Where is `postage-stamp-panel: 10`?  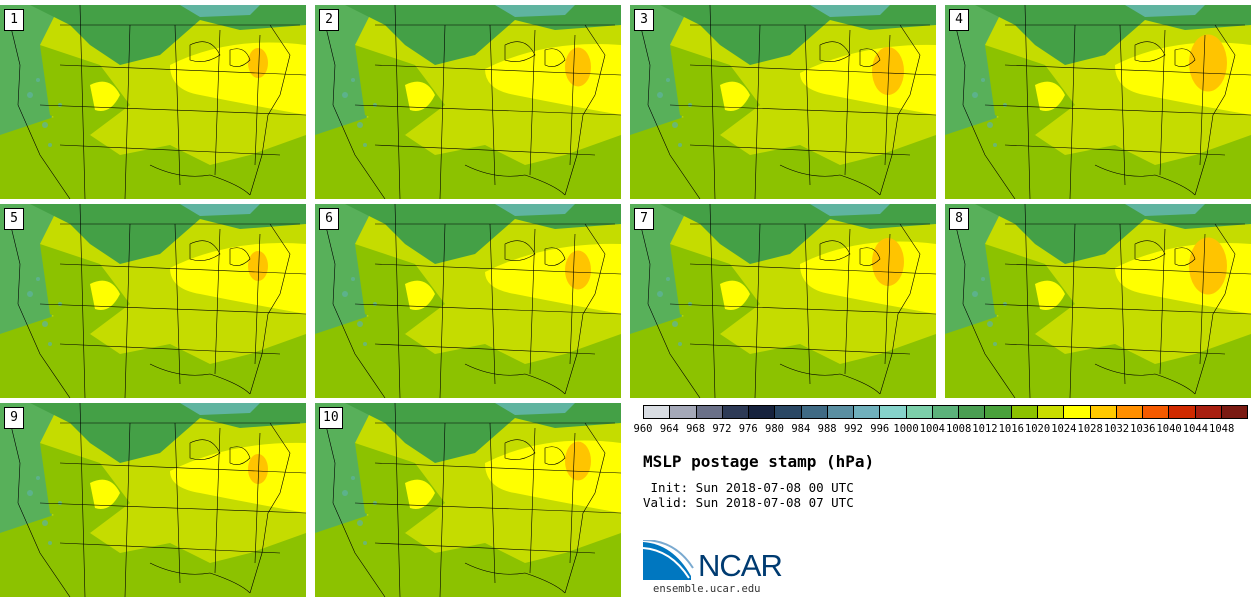 postage-stamp-panel: 10 is located at coordinates (468, 500).